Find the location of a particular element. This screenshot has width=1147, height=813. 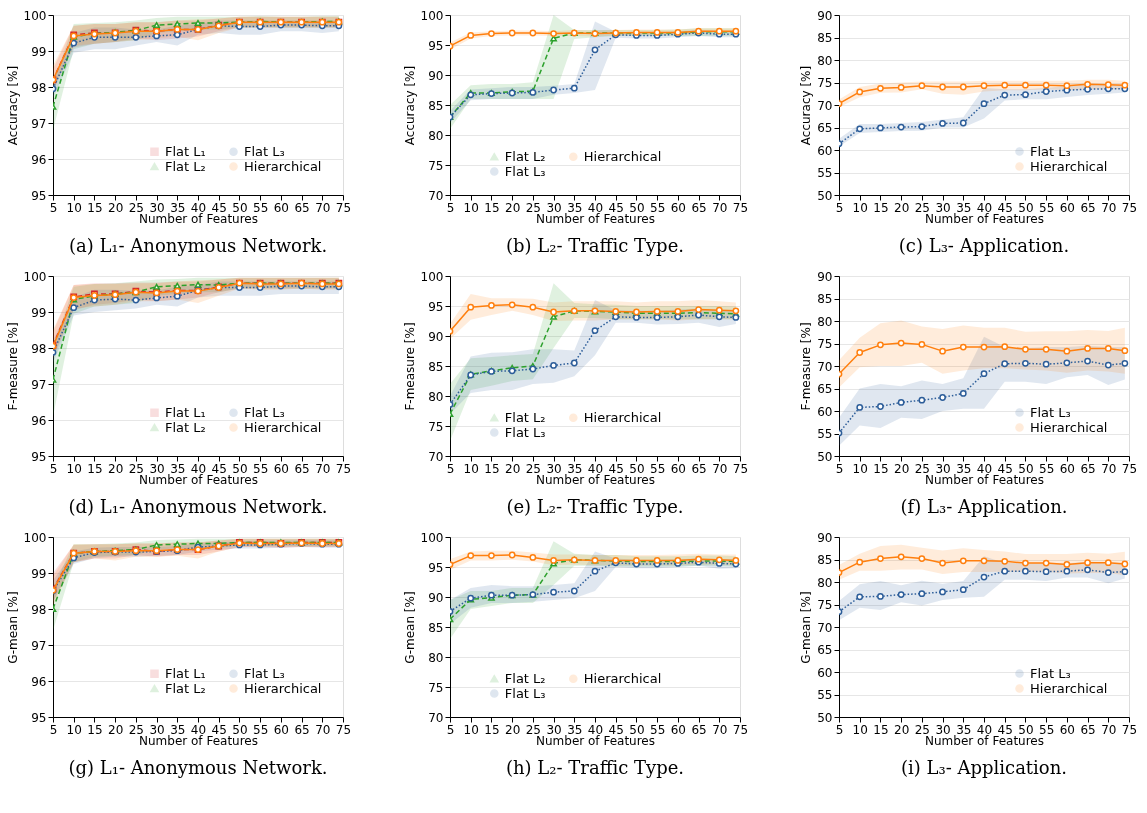

y-tick-label: 96 is located at coordinates (39, 159).